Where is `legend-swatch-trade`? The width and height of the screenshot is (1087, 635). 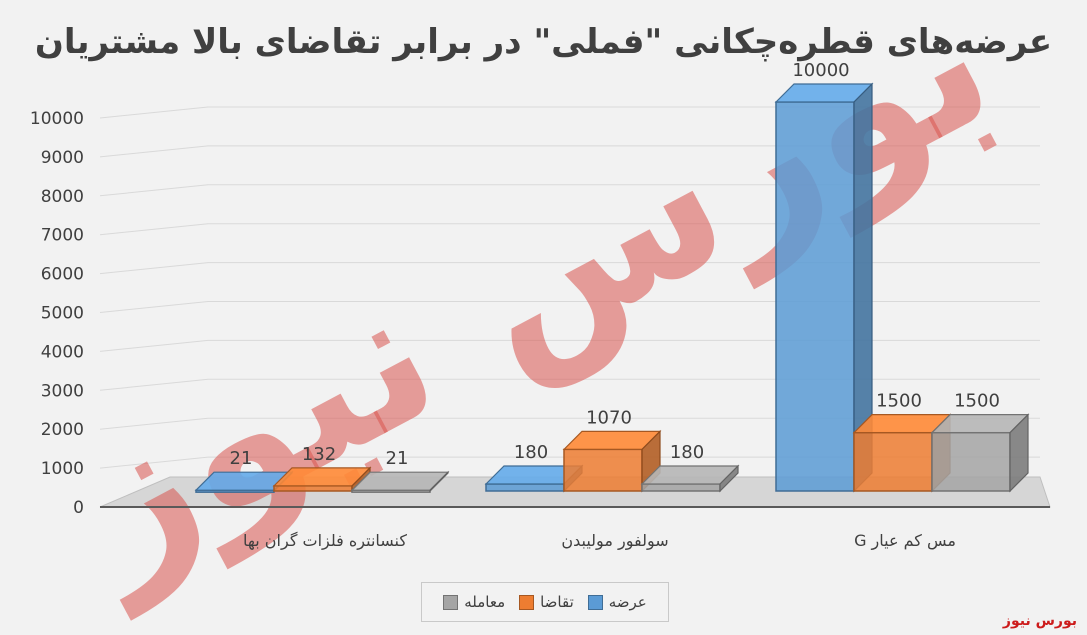 legend-swatch-trade is located at coordinates (451, 602).